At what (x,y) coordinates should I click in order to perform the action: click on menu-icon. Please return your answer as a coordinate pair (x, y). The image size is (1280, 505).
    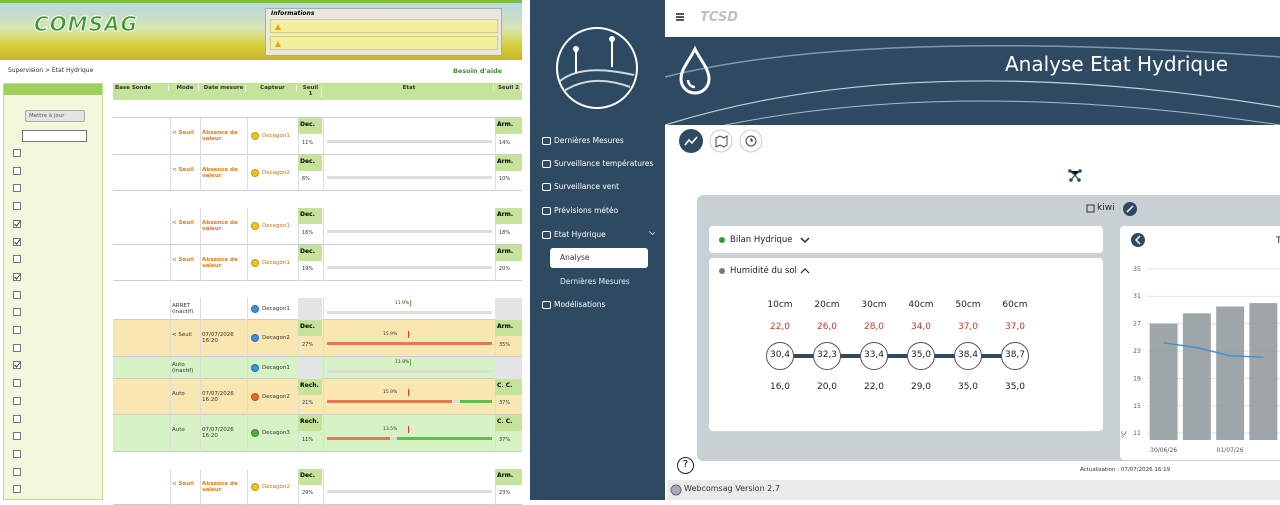
    Looking at the image, I should click on (680, 17).